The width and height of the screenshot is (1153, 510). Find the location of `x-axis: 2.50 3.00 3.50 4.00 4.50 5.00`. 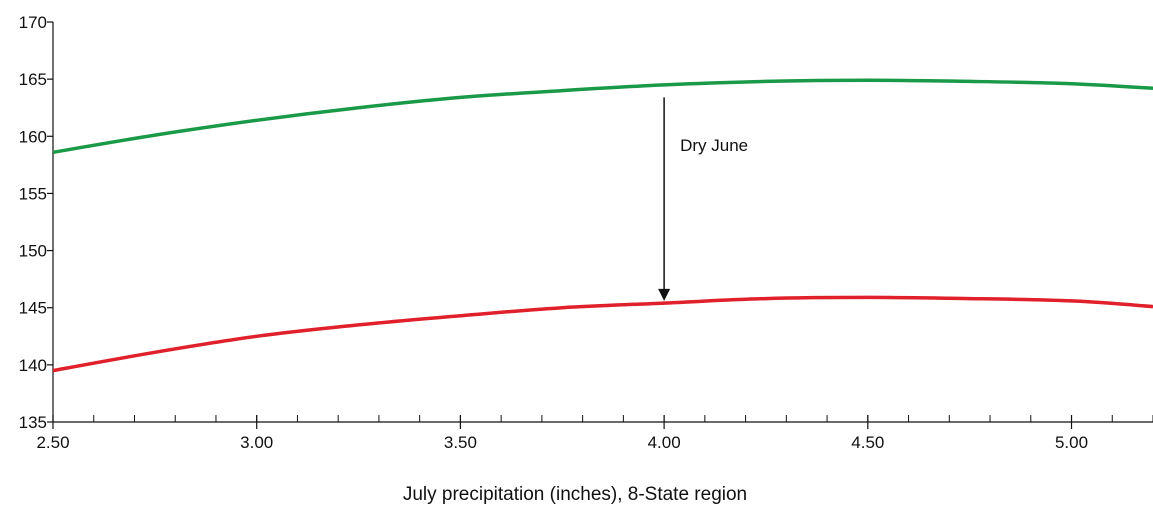

x-axis: 2.50 3.00 3.50 4.00 4.50 5.00 is located at coordinates (594, 433).